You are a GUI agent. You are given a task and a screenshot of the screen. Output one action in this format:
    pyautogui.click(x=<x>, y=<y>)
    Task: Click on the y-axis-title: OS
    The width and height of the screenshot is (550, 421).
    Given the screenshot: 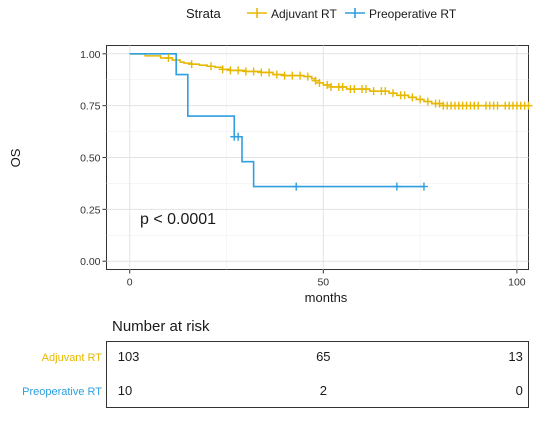 What is the action you would take?
    pyautogui.click(x=15, y=157)
    